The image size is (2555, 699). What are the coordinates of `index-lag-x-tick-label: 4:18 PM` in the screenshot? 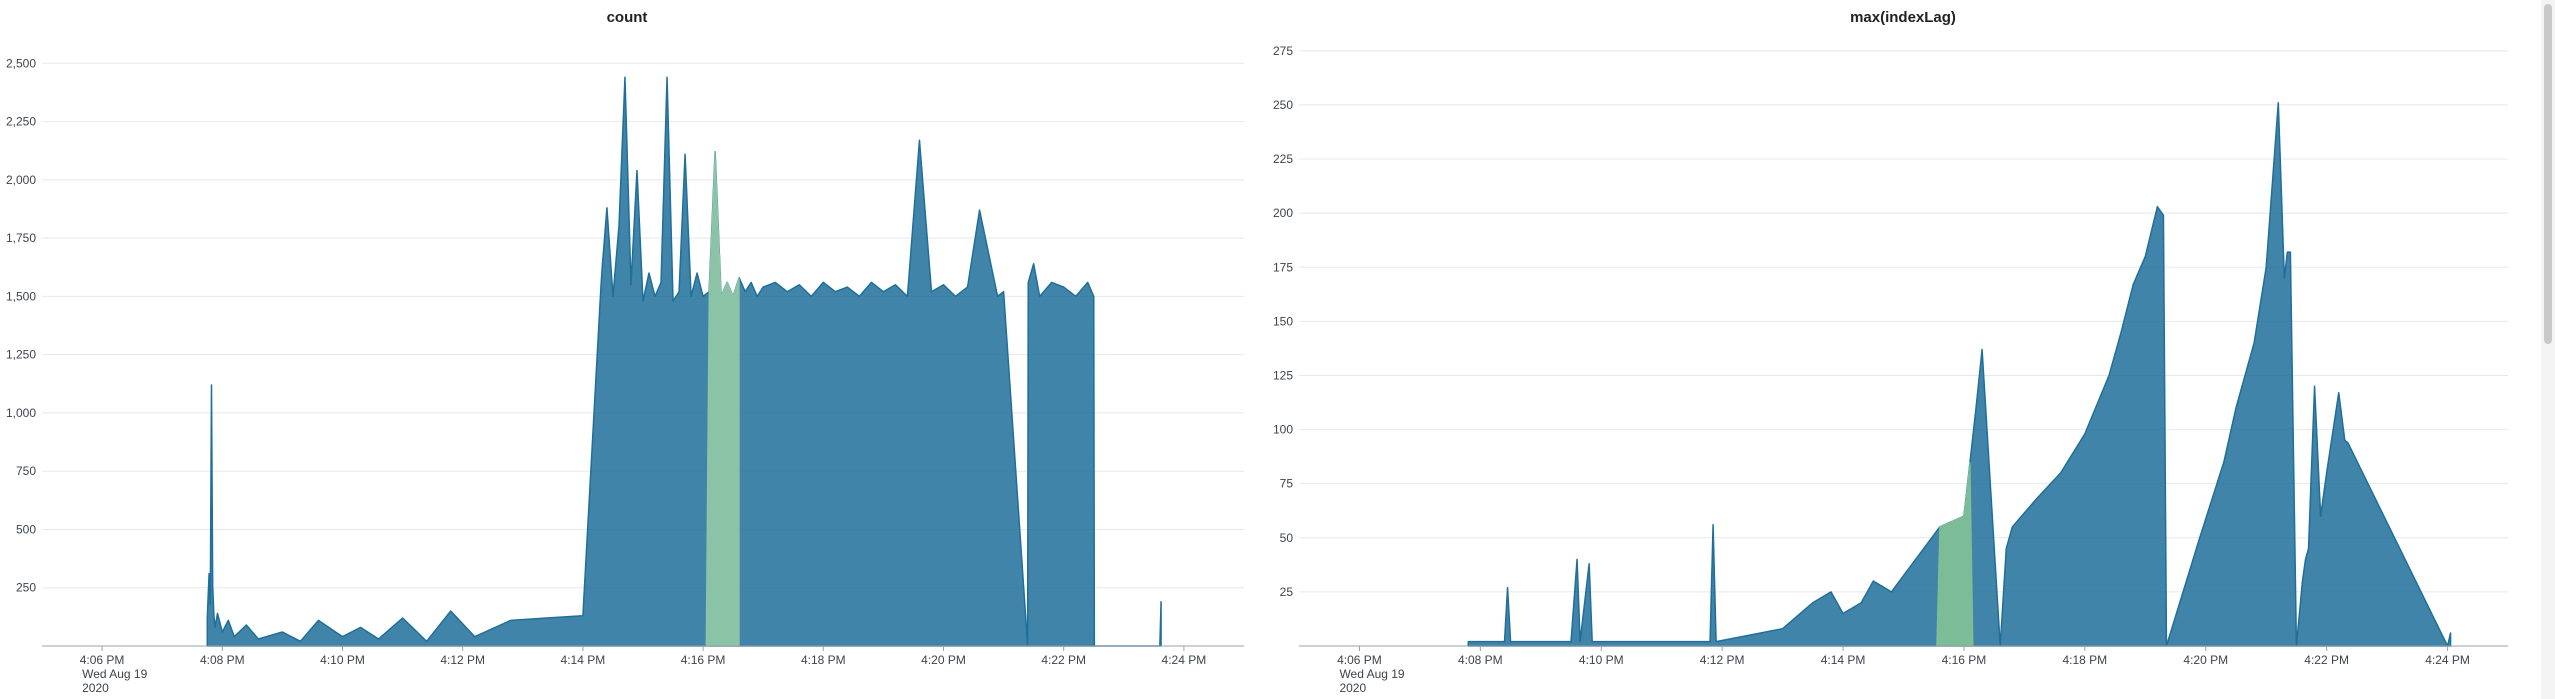 It's located at (2084, 660).